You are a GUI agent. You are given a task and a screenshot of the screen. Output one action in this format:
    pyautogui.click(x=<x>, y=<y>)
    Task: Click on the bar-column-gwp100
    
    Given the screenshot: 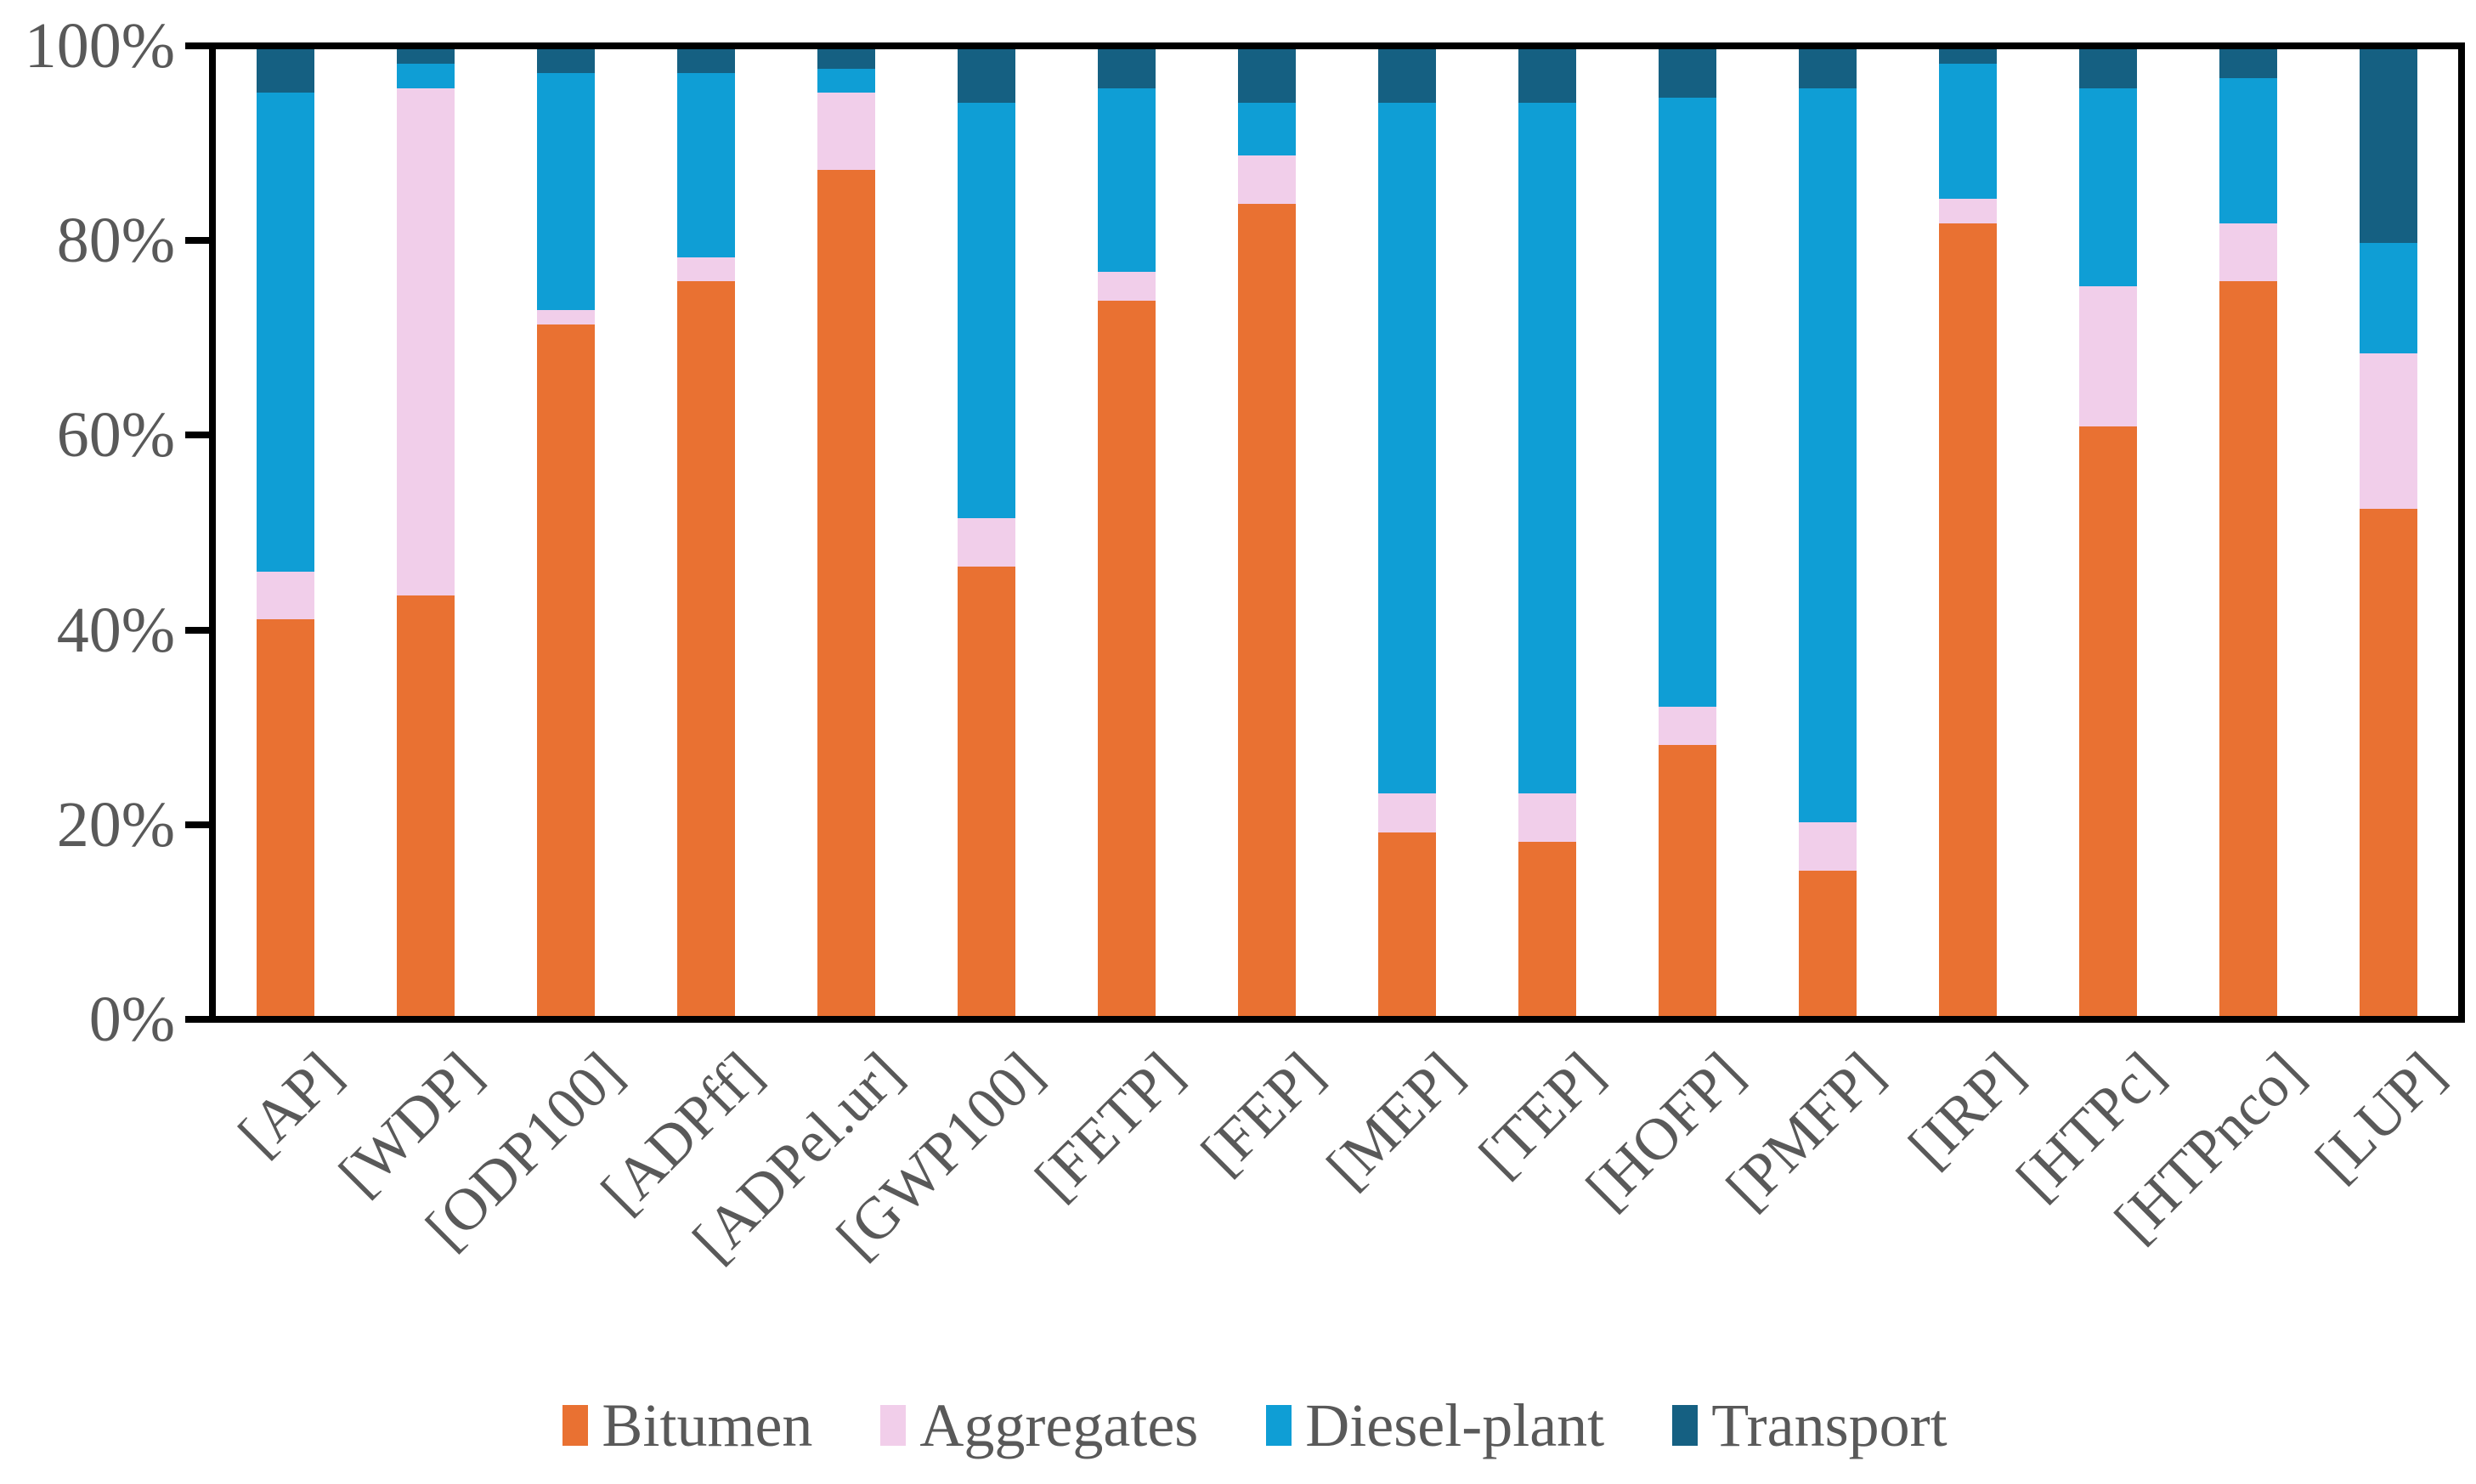 What is the action you would take?
    pyautogui.click(x=987, y=532)
    